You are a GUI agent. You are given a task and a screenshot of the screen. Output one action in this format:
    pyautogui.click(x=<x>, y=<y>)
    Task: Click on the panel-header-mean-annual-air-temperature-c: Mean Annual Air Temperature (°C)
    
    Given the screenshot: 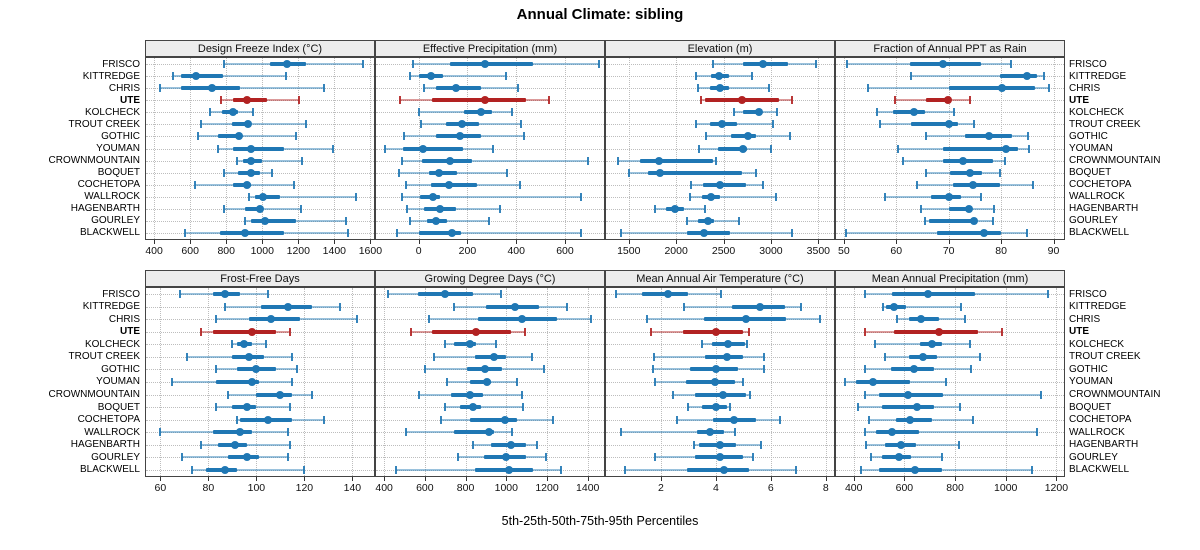 What is the action you would take?
    pyautogui.click(x=720, y=278)
    